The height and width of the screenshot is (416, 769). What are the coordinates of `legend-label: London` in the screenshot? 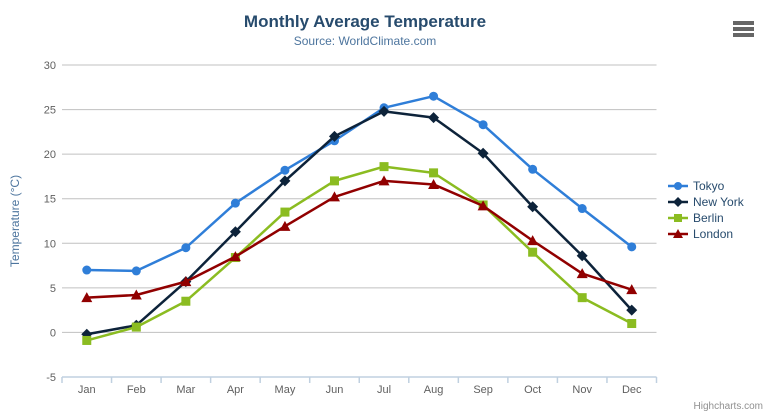 It's located at (713, 234).